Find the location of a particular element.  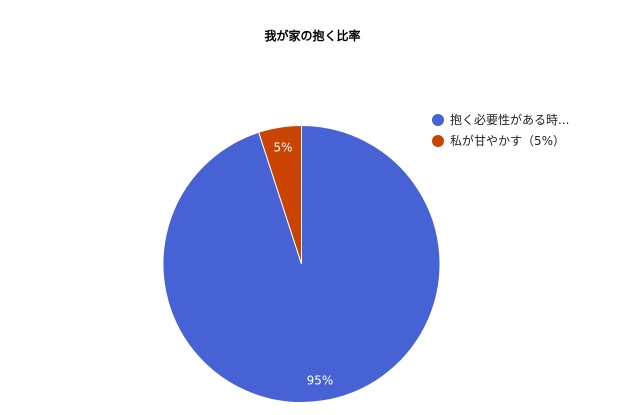

pie-slice is located at coordinates (280, 194).